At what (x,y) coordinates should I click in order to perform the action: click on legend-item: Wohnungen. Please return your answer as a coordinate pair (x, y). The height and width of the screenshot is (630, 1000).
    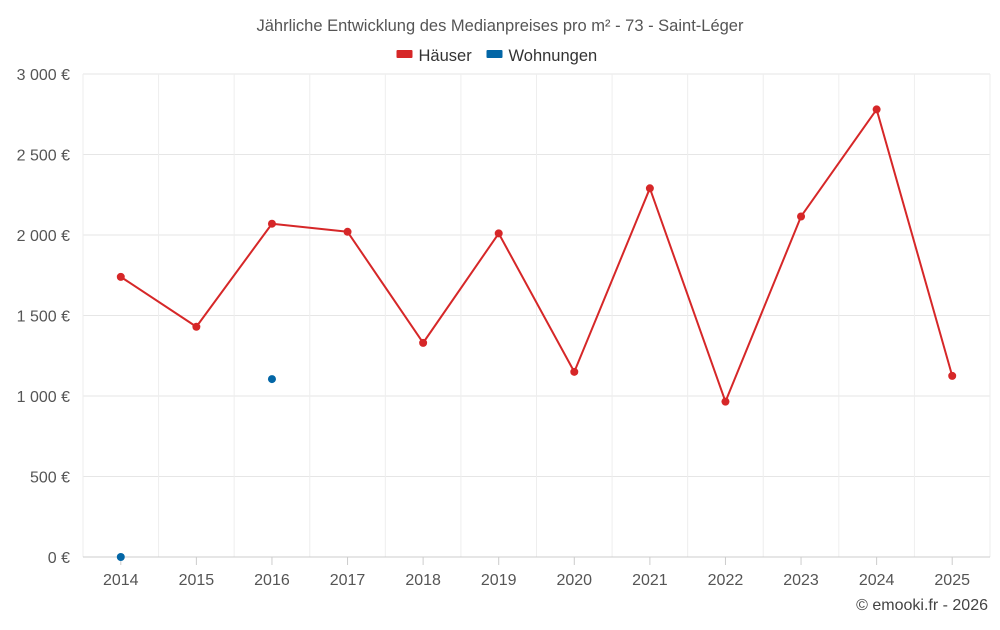
    Looking at the image, I should click on (542, 56).